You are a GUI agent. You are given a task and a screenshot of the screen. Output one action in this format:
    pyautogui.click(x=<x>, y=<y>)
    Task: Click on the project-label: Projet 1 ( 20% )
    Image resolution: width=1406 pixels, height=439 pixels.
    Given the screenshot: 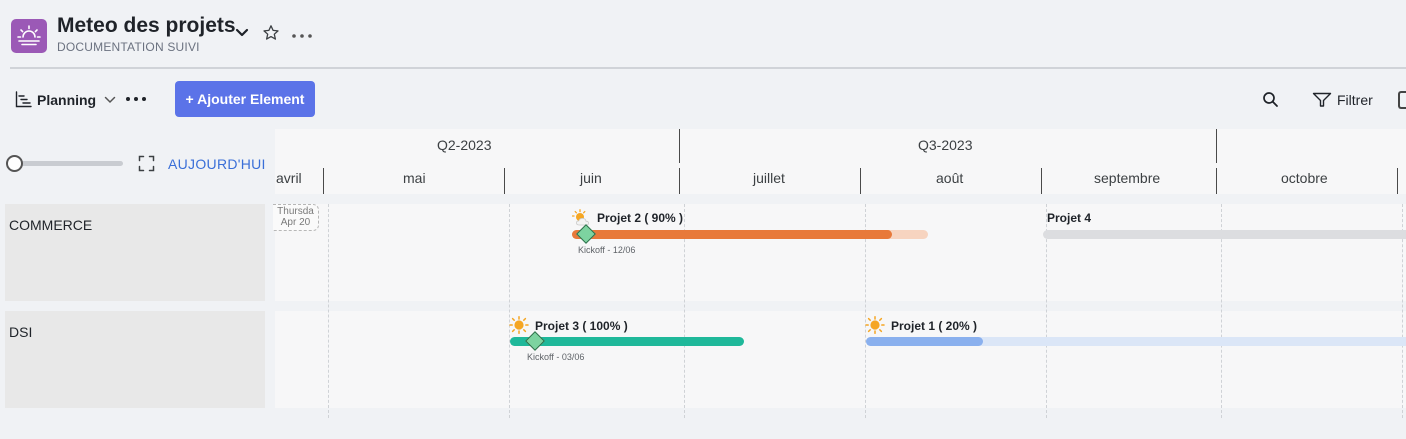 What is the action you would take?
    pyautogui.click(x=934, y=326)
    